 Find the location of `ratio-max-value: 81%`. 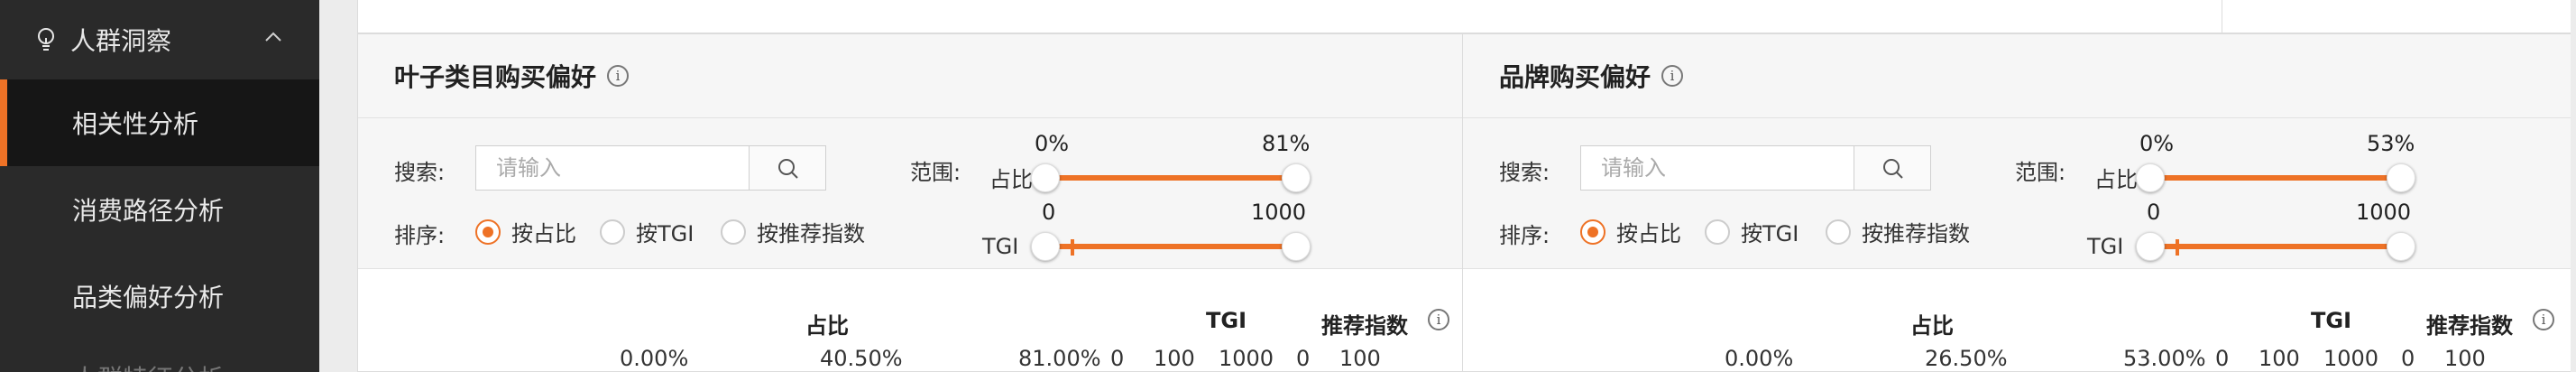

ratio-max-value: 81% is located at coordinates (1287, 143).